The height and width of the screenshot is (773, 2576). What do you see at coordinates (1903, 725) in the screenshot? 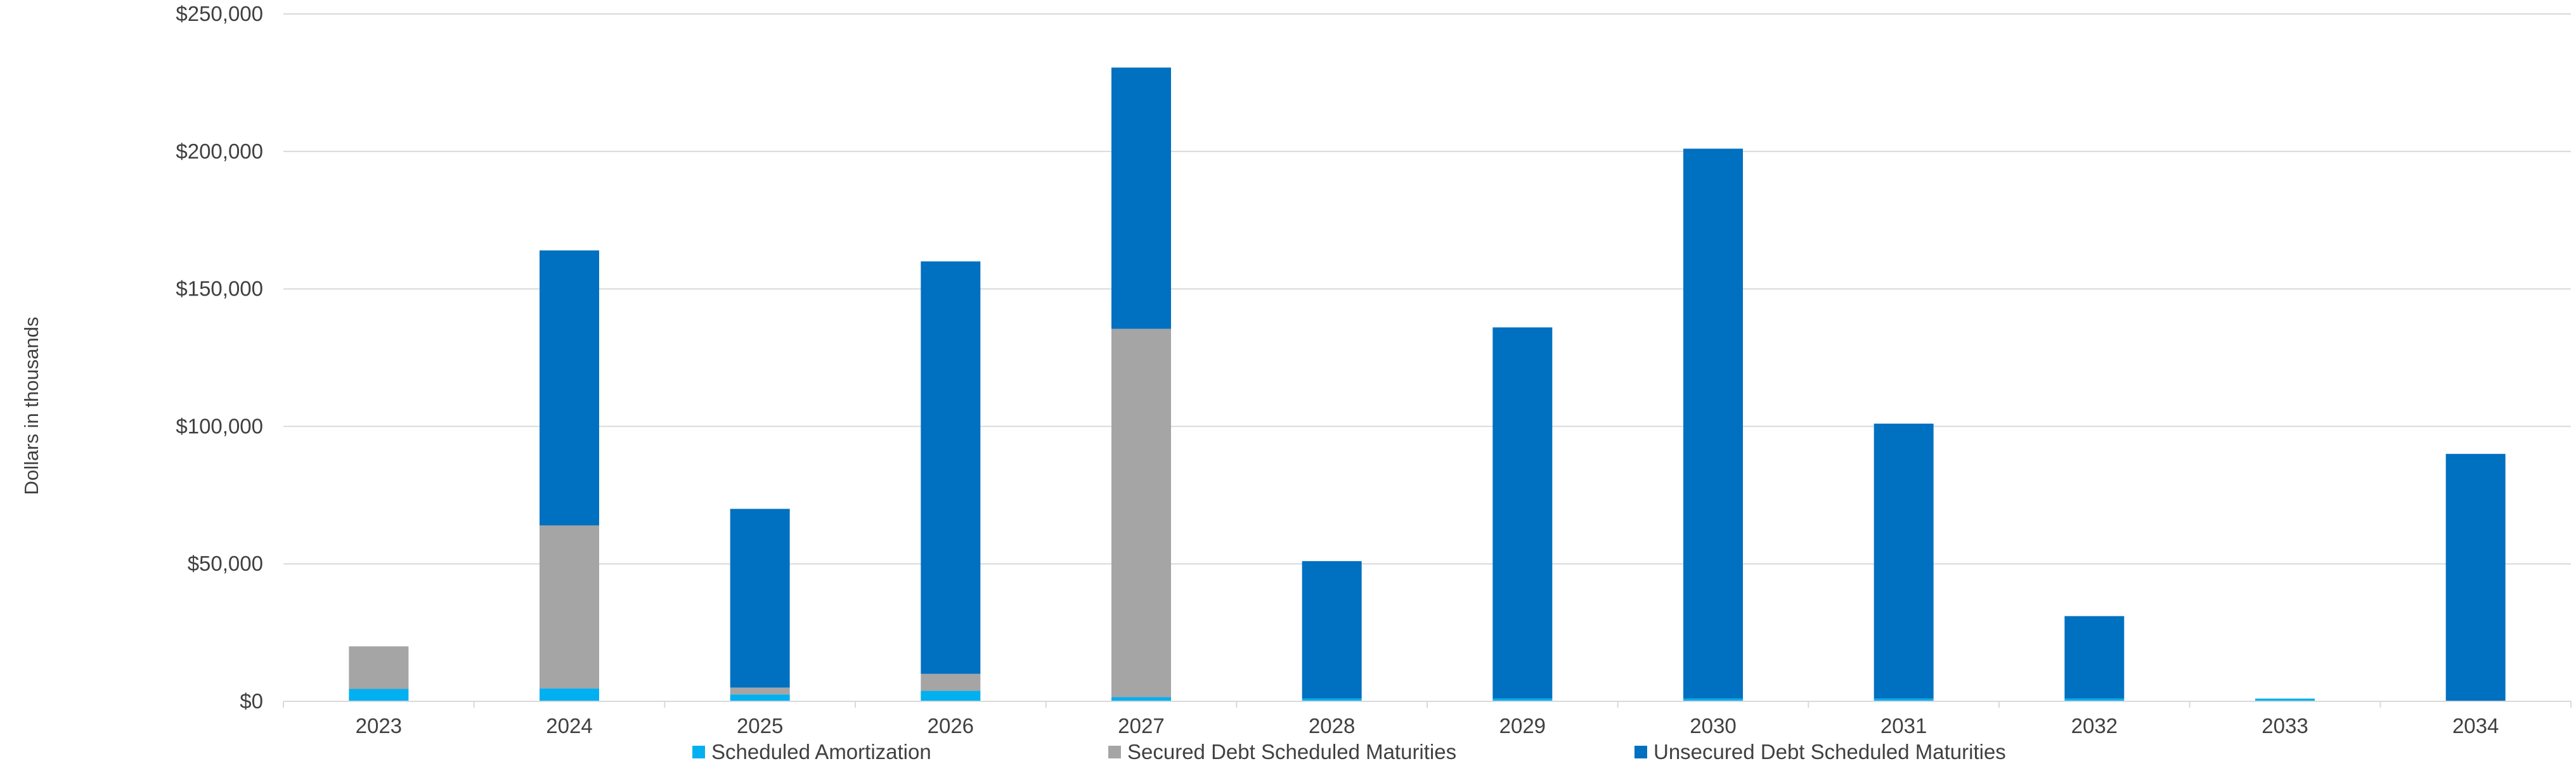
I see `x-tick-label: 2031` at bounding box center [1903, 725].